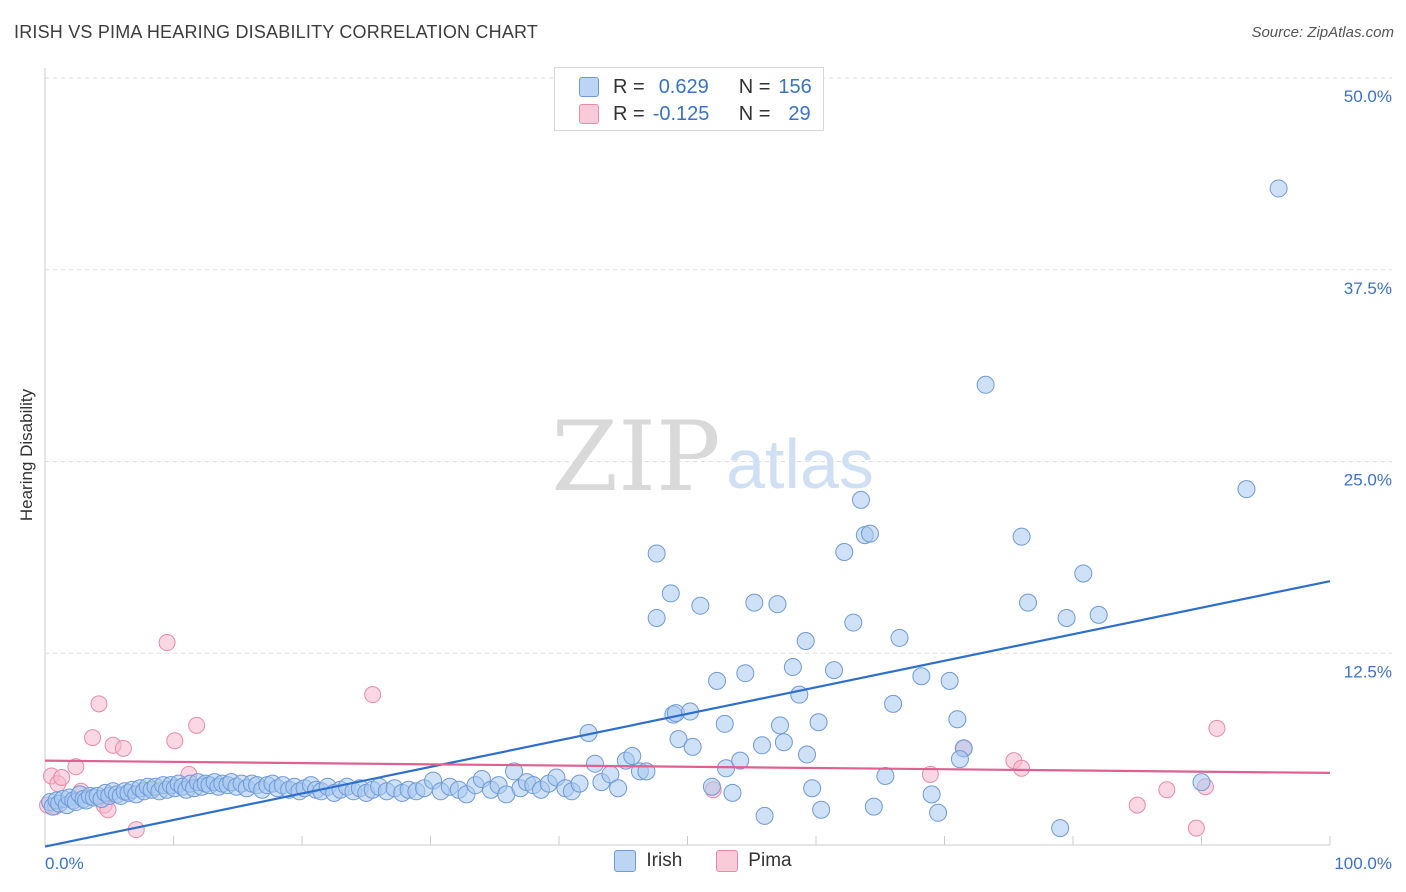  Describe the element at coordinates (727, 861) in the screenshot. I see `legend-swatch-pima` at that location.